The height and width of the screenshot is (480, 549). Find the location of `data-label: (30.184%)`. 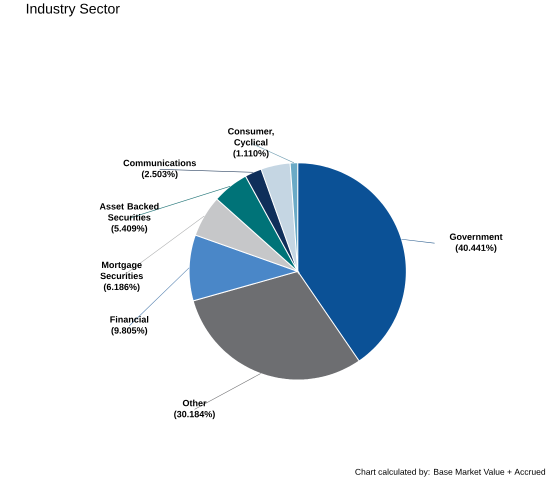

data-label: (30.184%) is located at coordinates (194, 415).